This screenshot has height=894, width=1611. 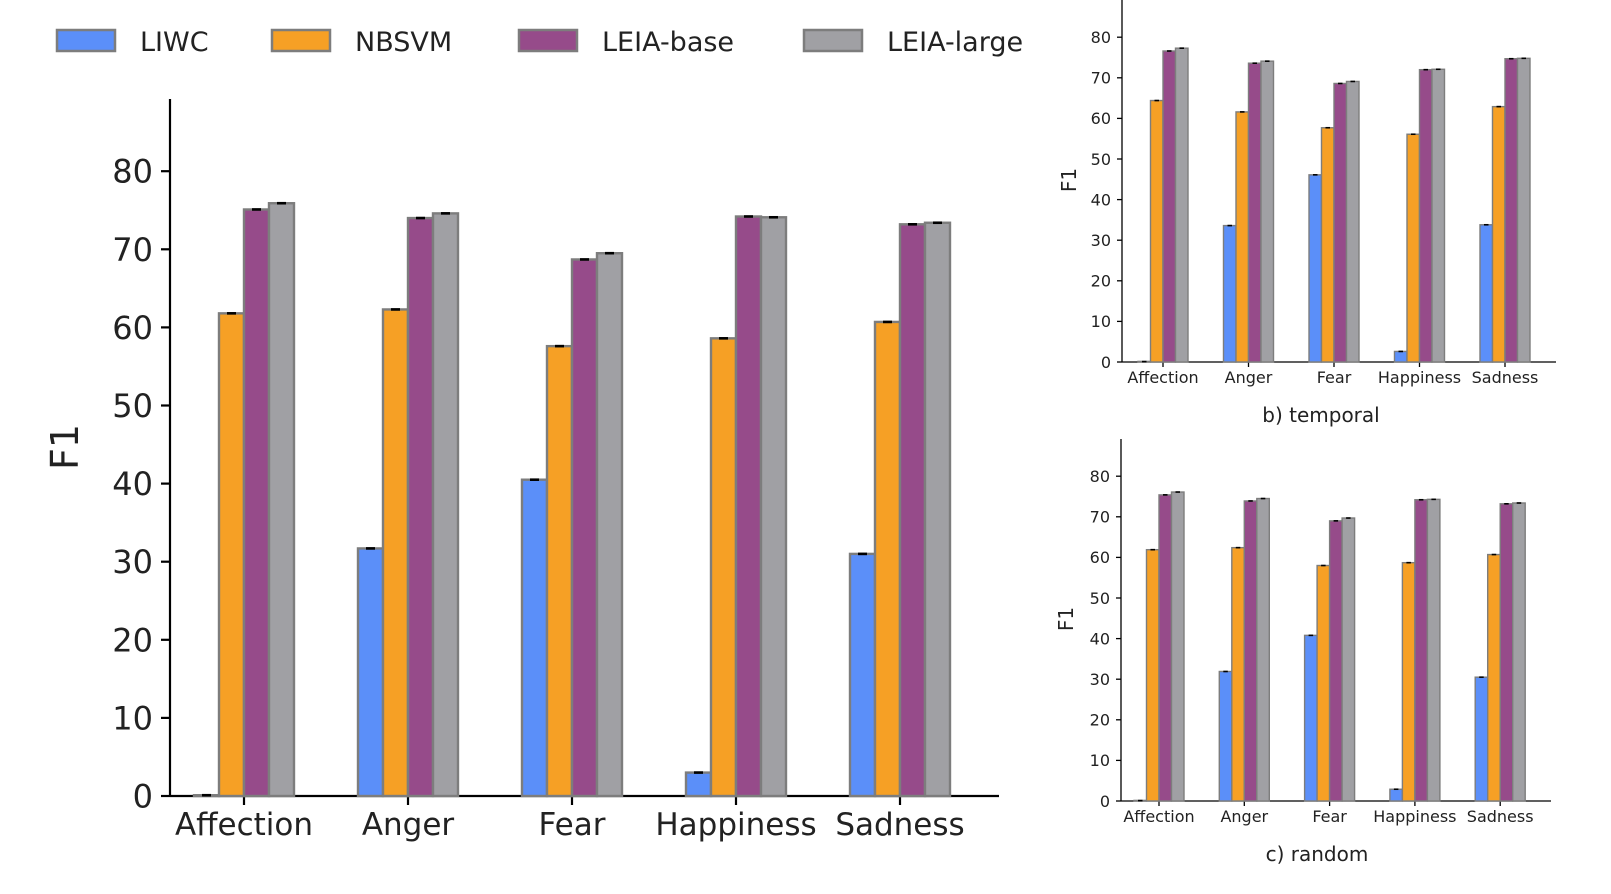 What do you see at coordinates (403, 42) in the screenshot?
I see `legend-label-nbsvm: NBSVM` at bounding box center [403, 42].